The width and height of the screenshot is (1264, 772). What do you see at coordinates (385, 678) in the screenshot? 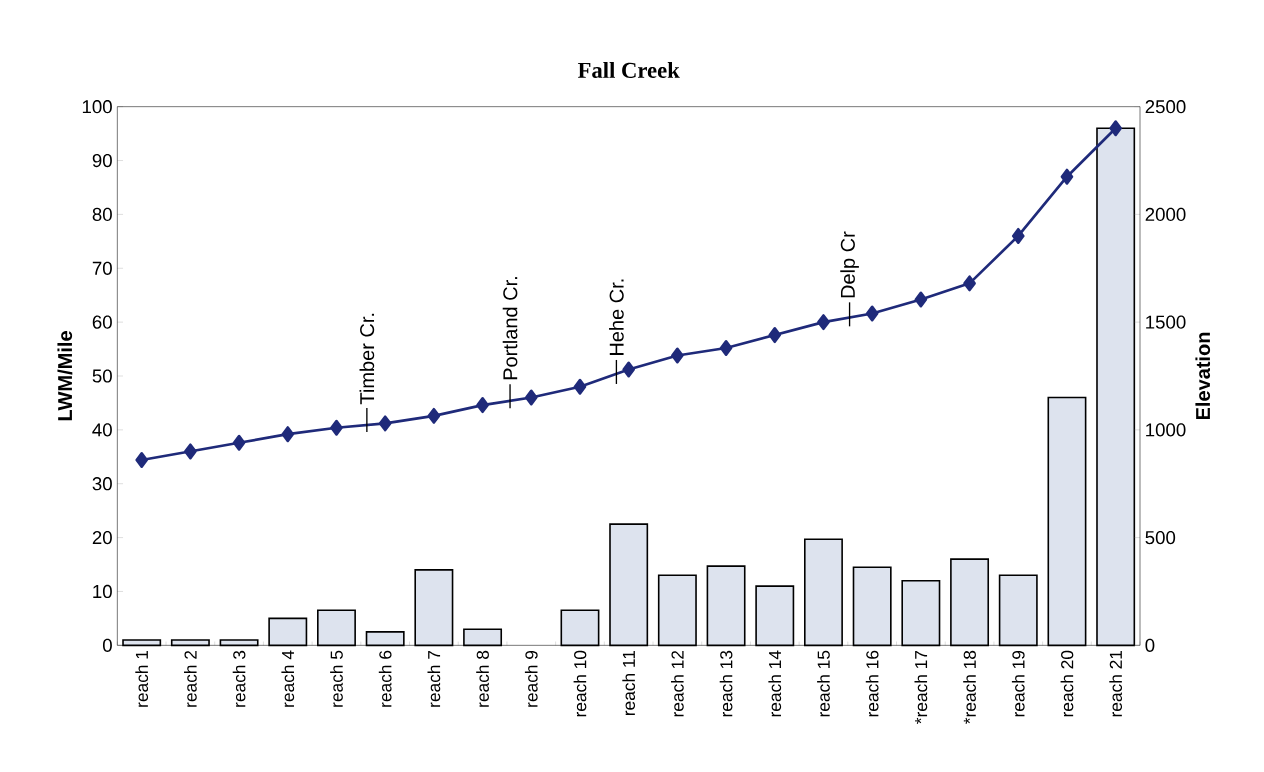
I see `x-tick-label: reach 6` at bounding box center [385, 678].